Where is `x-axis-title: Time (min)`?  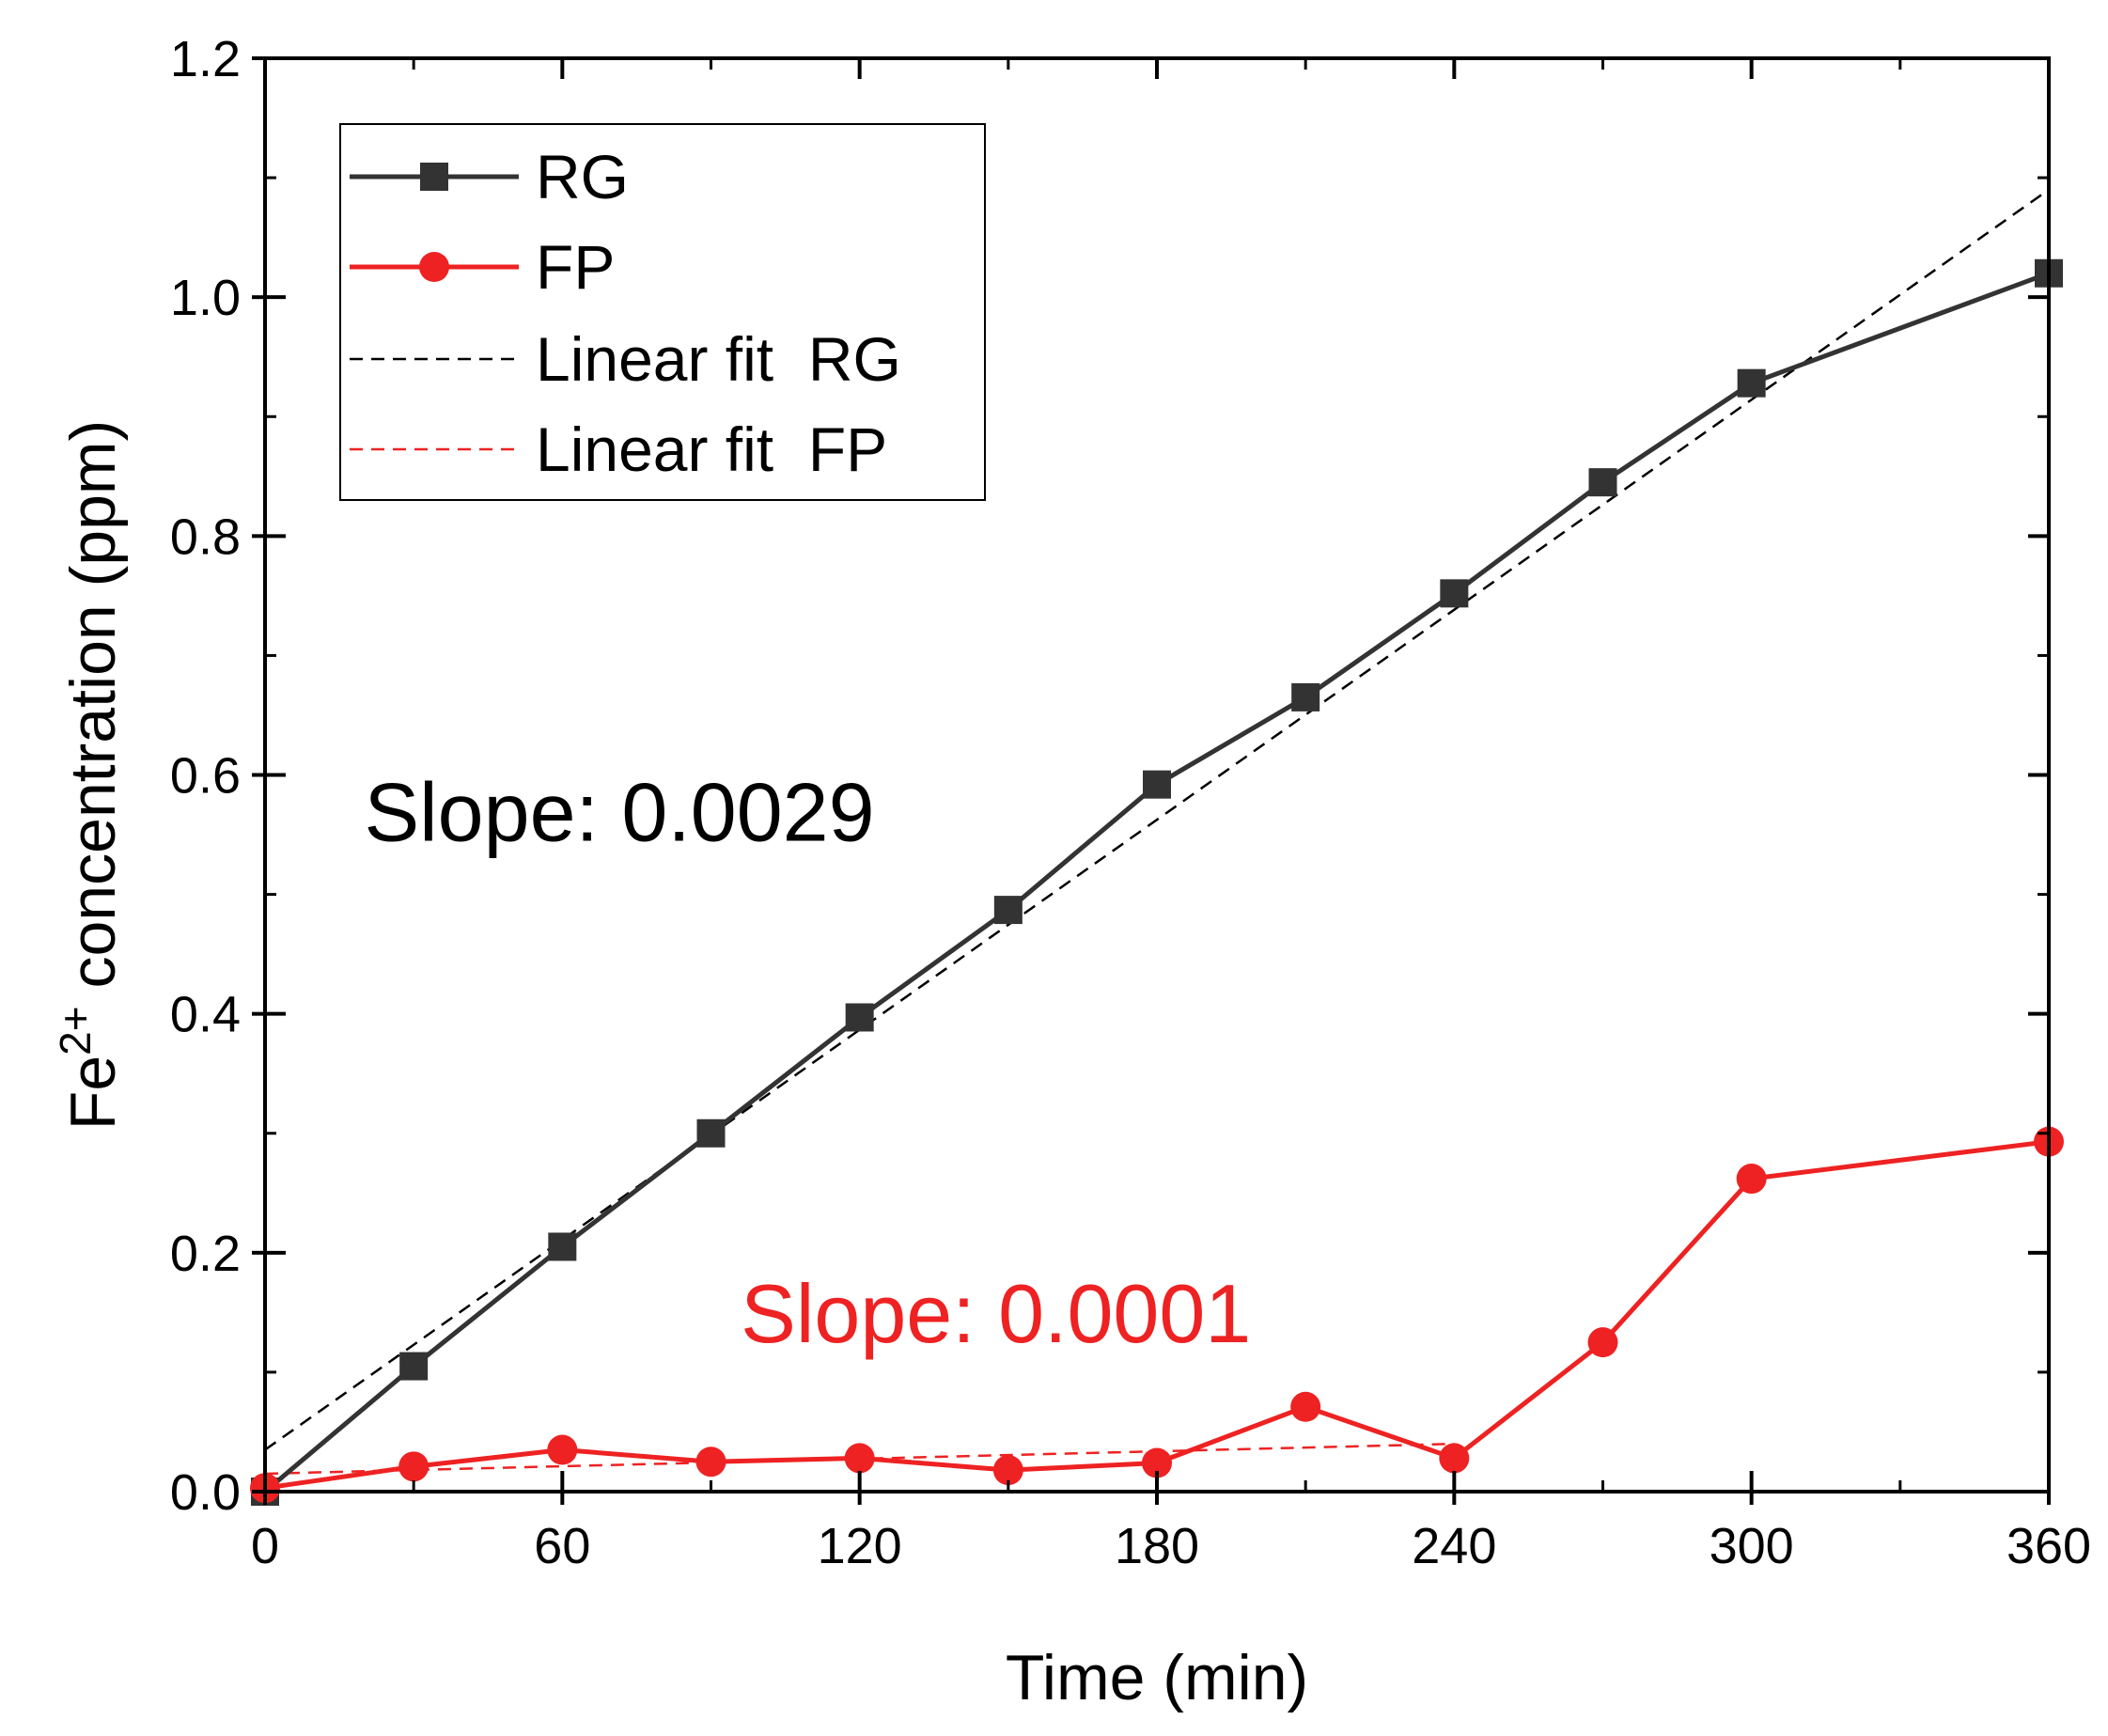 x-axis-title: Time (min) is located at coordinates (1157, 1677).